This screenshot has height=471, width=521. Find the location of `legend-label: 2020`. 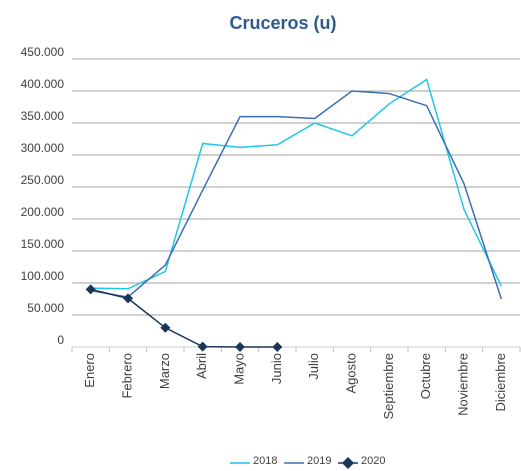

legend-label: 2020 is located at coordinates (373, 461).